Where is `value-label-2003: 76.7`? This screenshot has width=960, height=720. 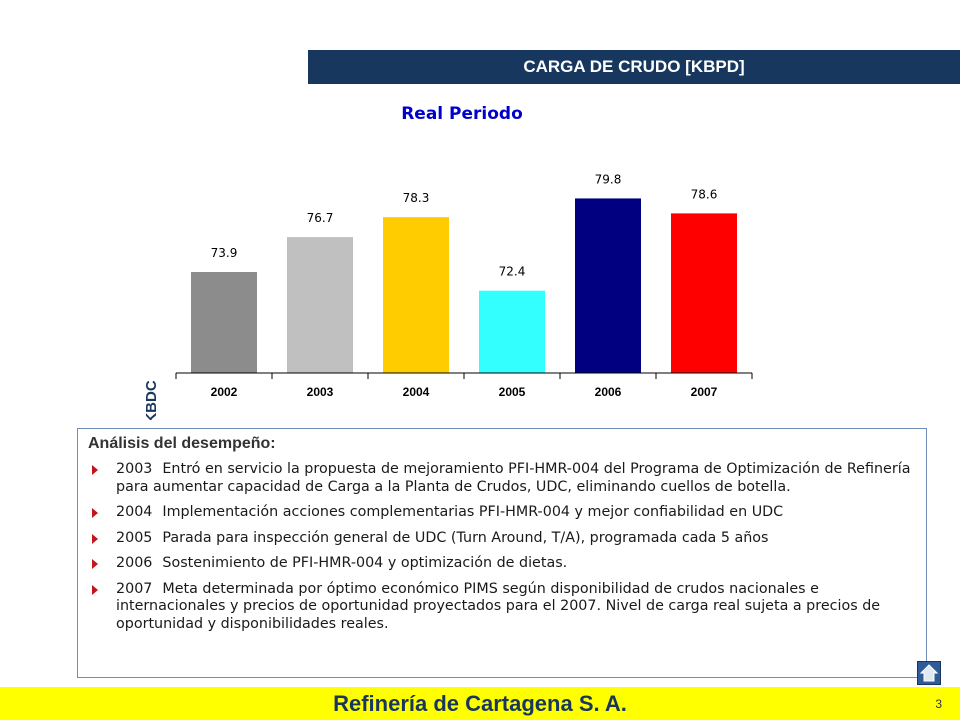 value-label-2003: 76.7 is located at coordinates (320, 218).